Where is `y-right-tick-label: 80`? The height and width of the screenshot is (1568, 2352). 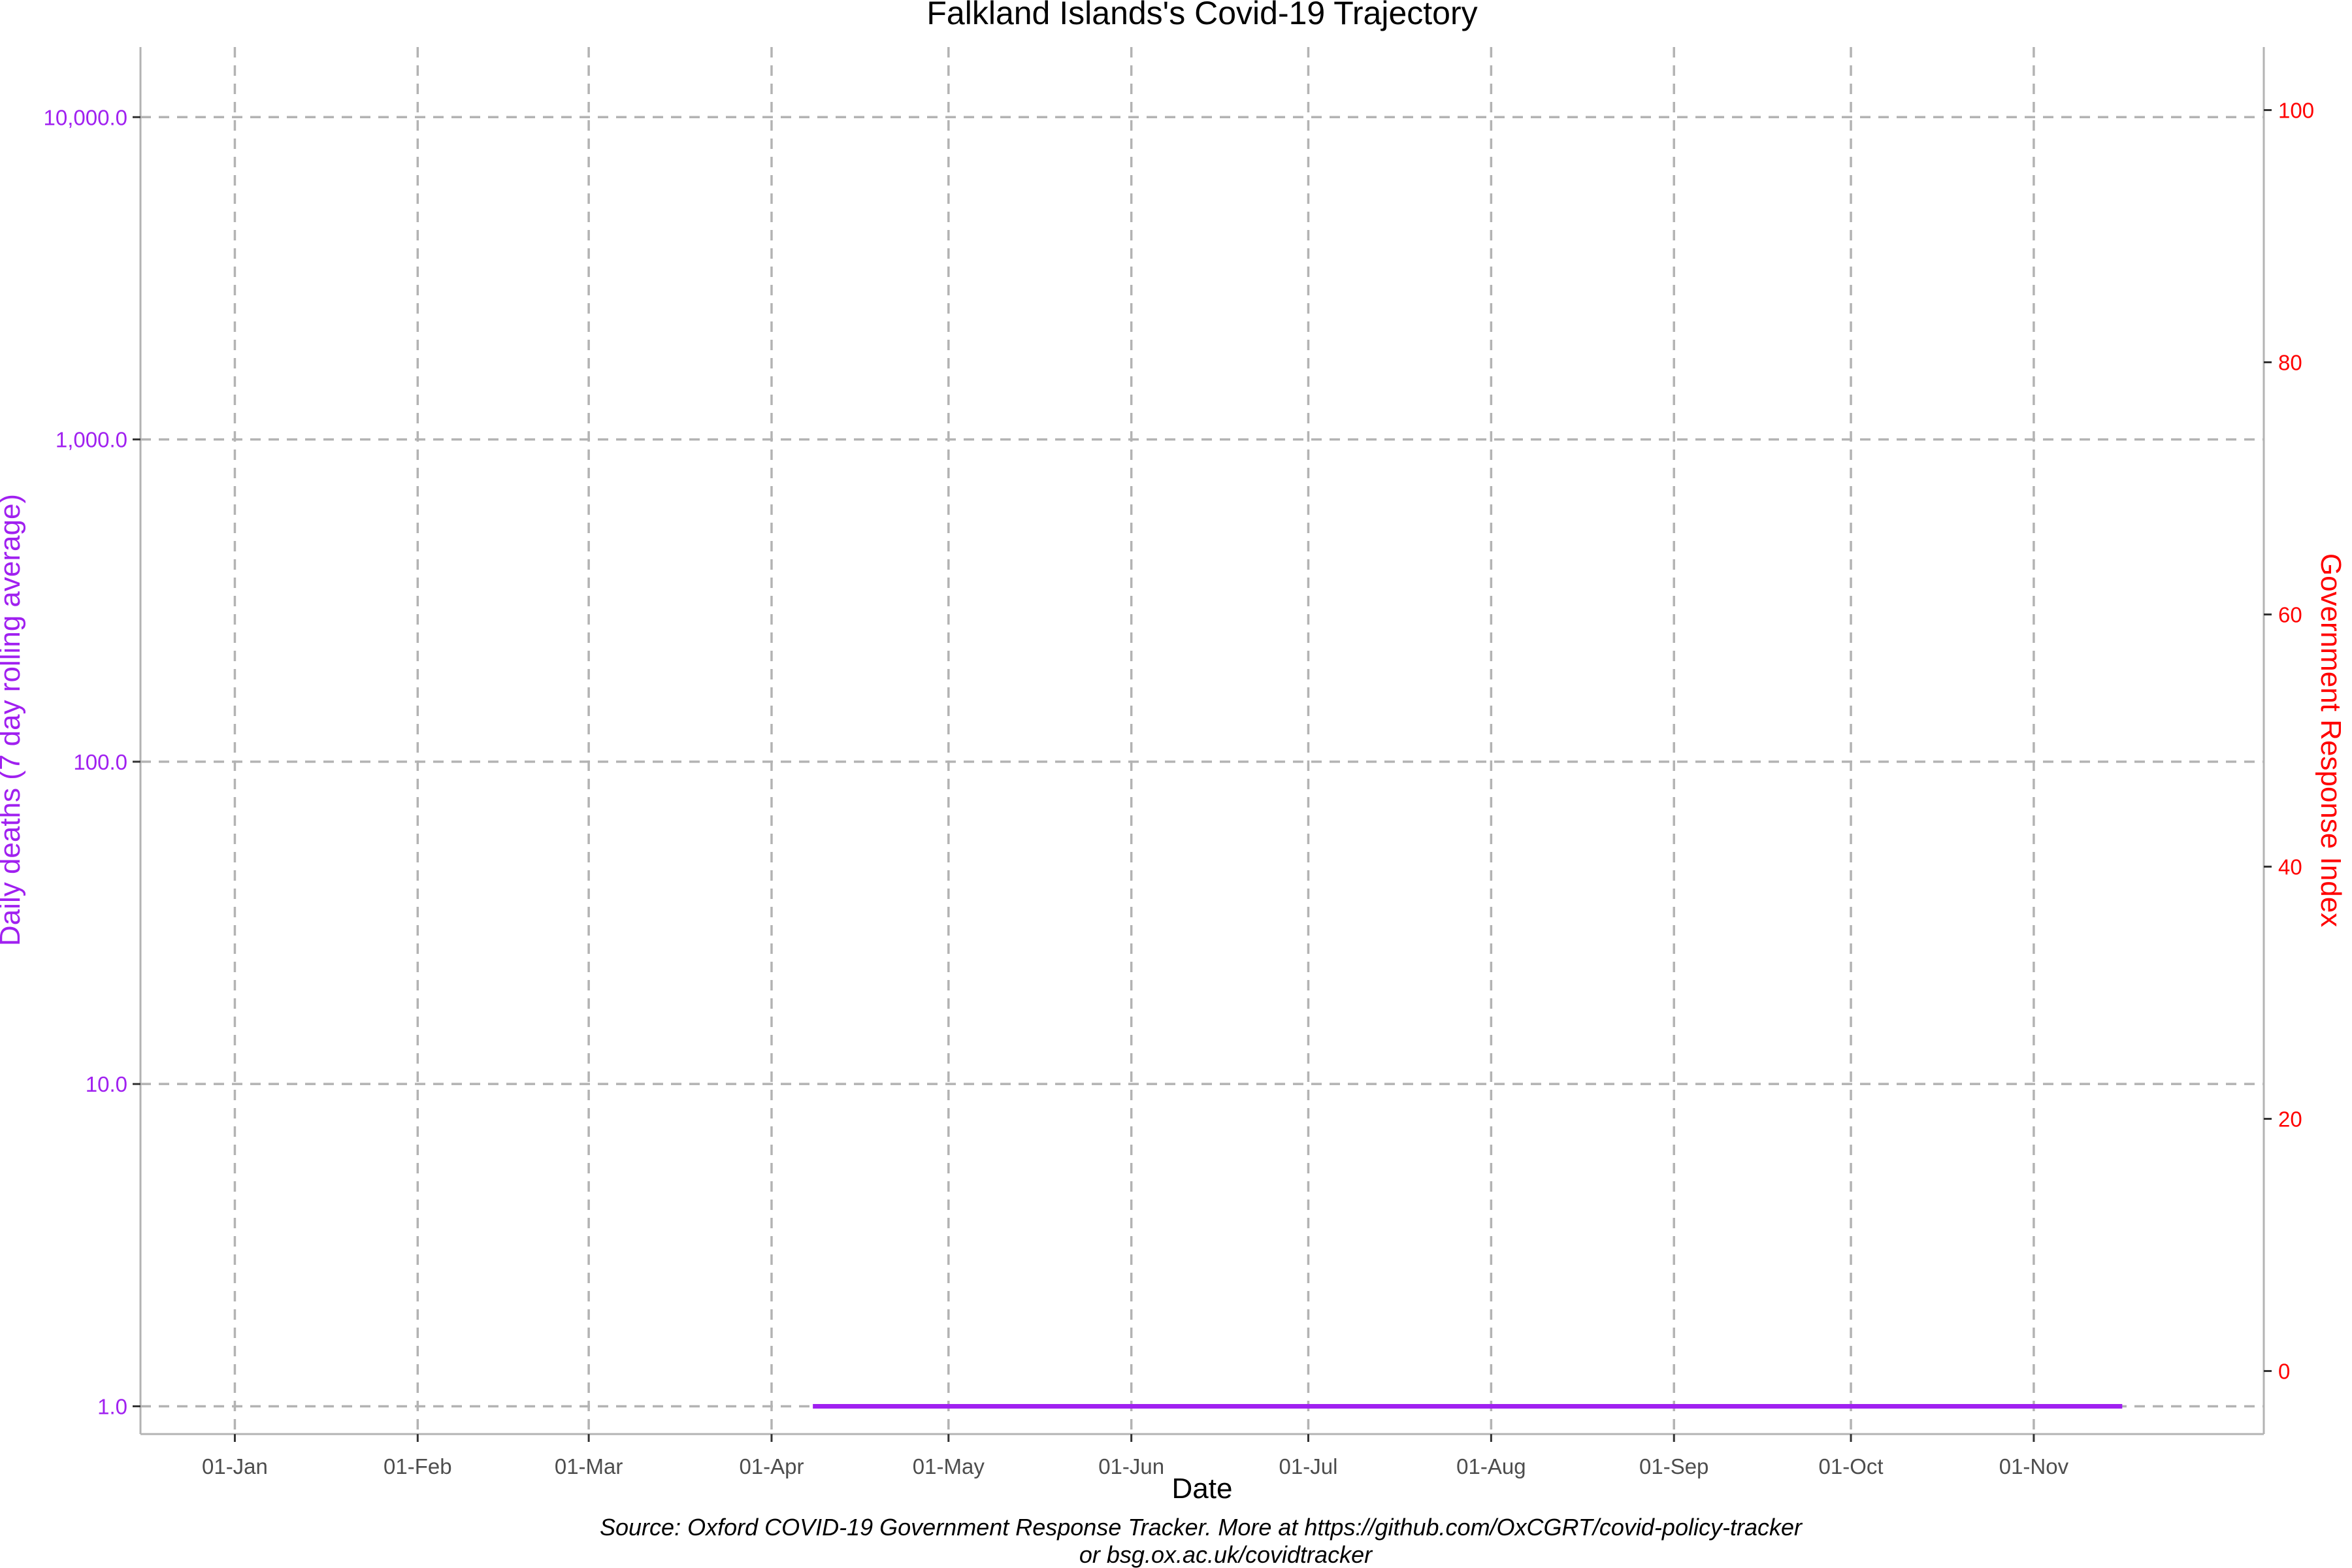 y-right-tick-label: 80 is located at coordinates (2290, 363).